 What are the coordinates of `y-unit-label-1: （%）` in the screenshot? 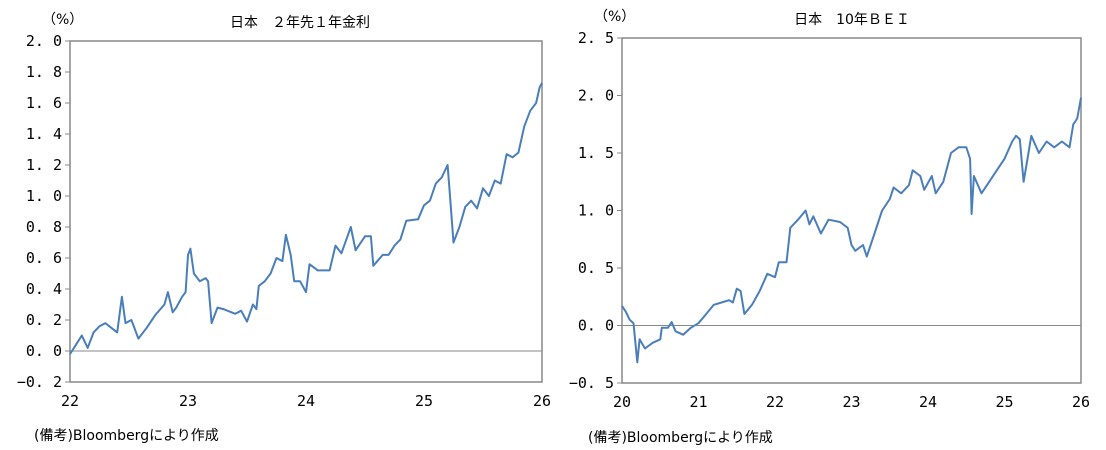 It's located at (614, 17).